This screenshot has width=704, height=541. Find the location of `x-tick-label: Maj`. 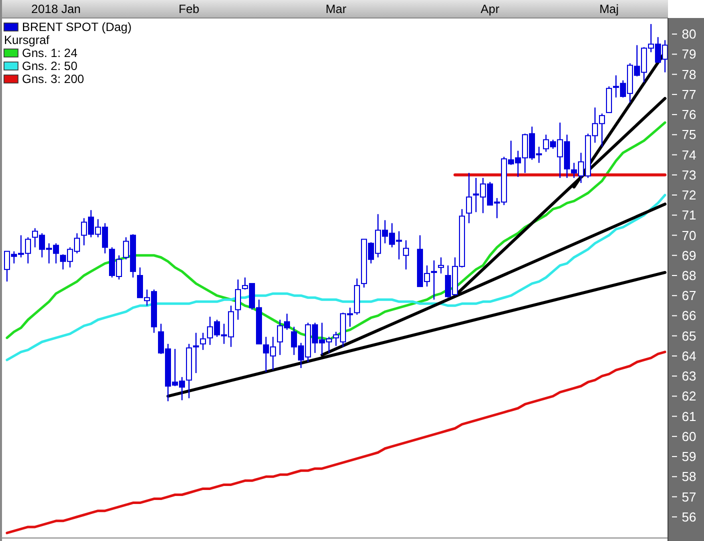

x-tick-label: Maj is located at coordinates (609, 9).